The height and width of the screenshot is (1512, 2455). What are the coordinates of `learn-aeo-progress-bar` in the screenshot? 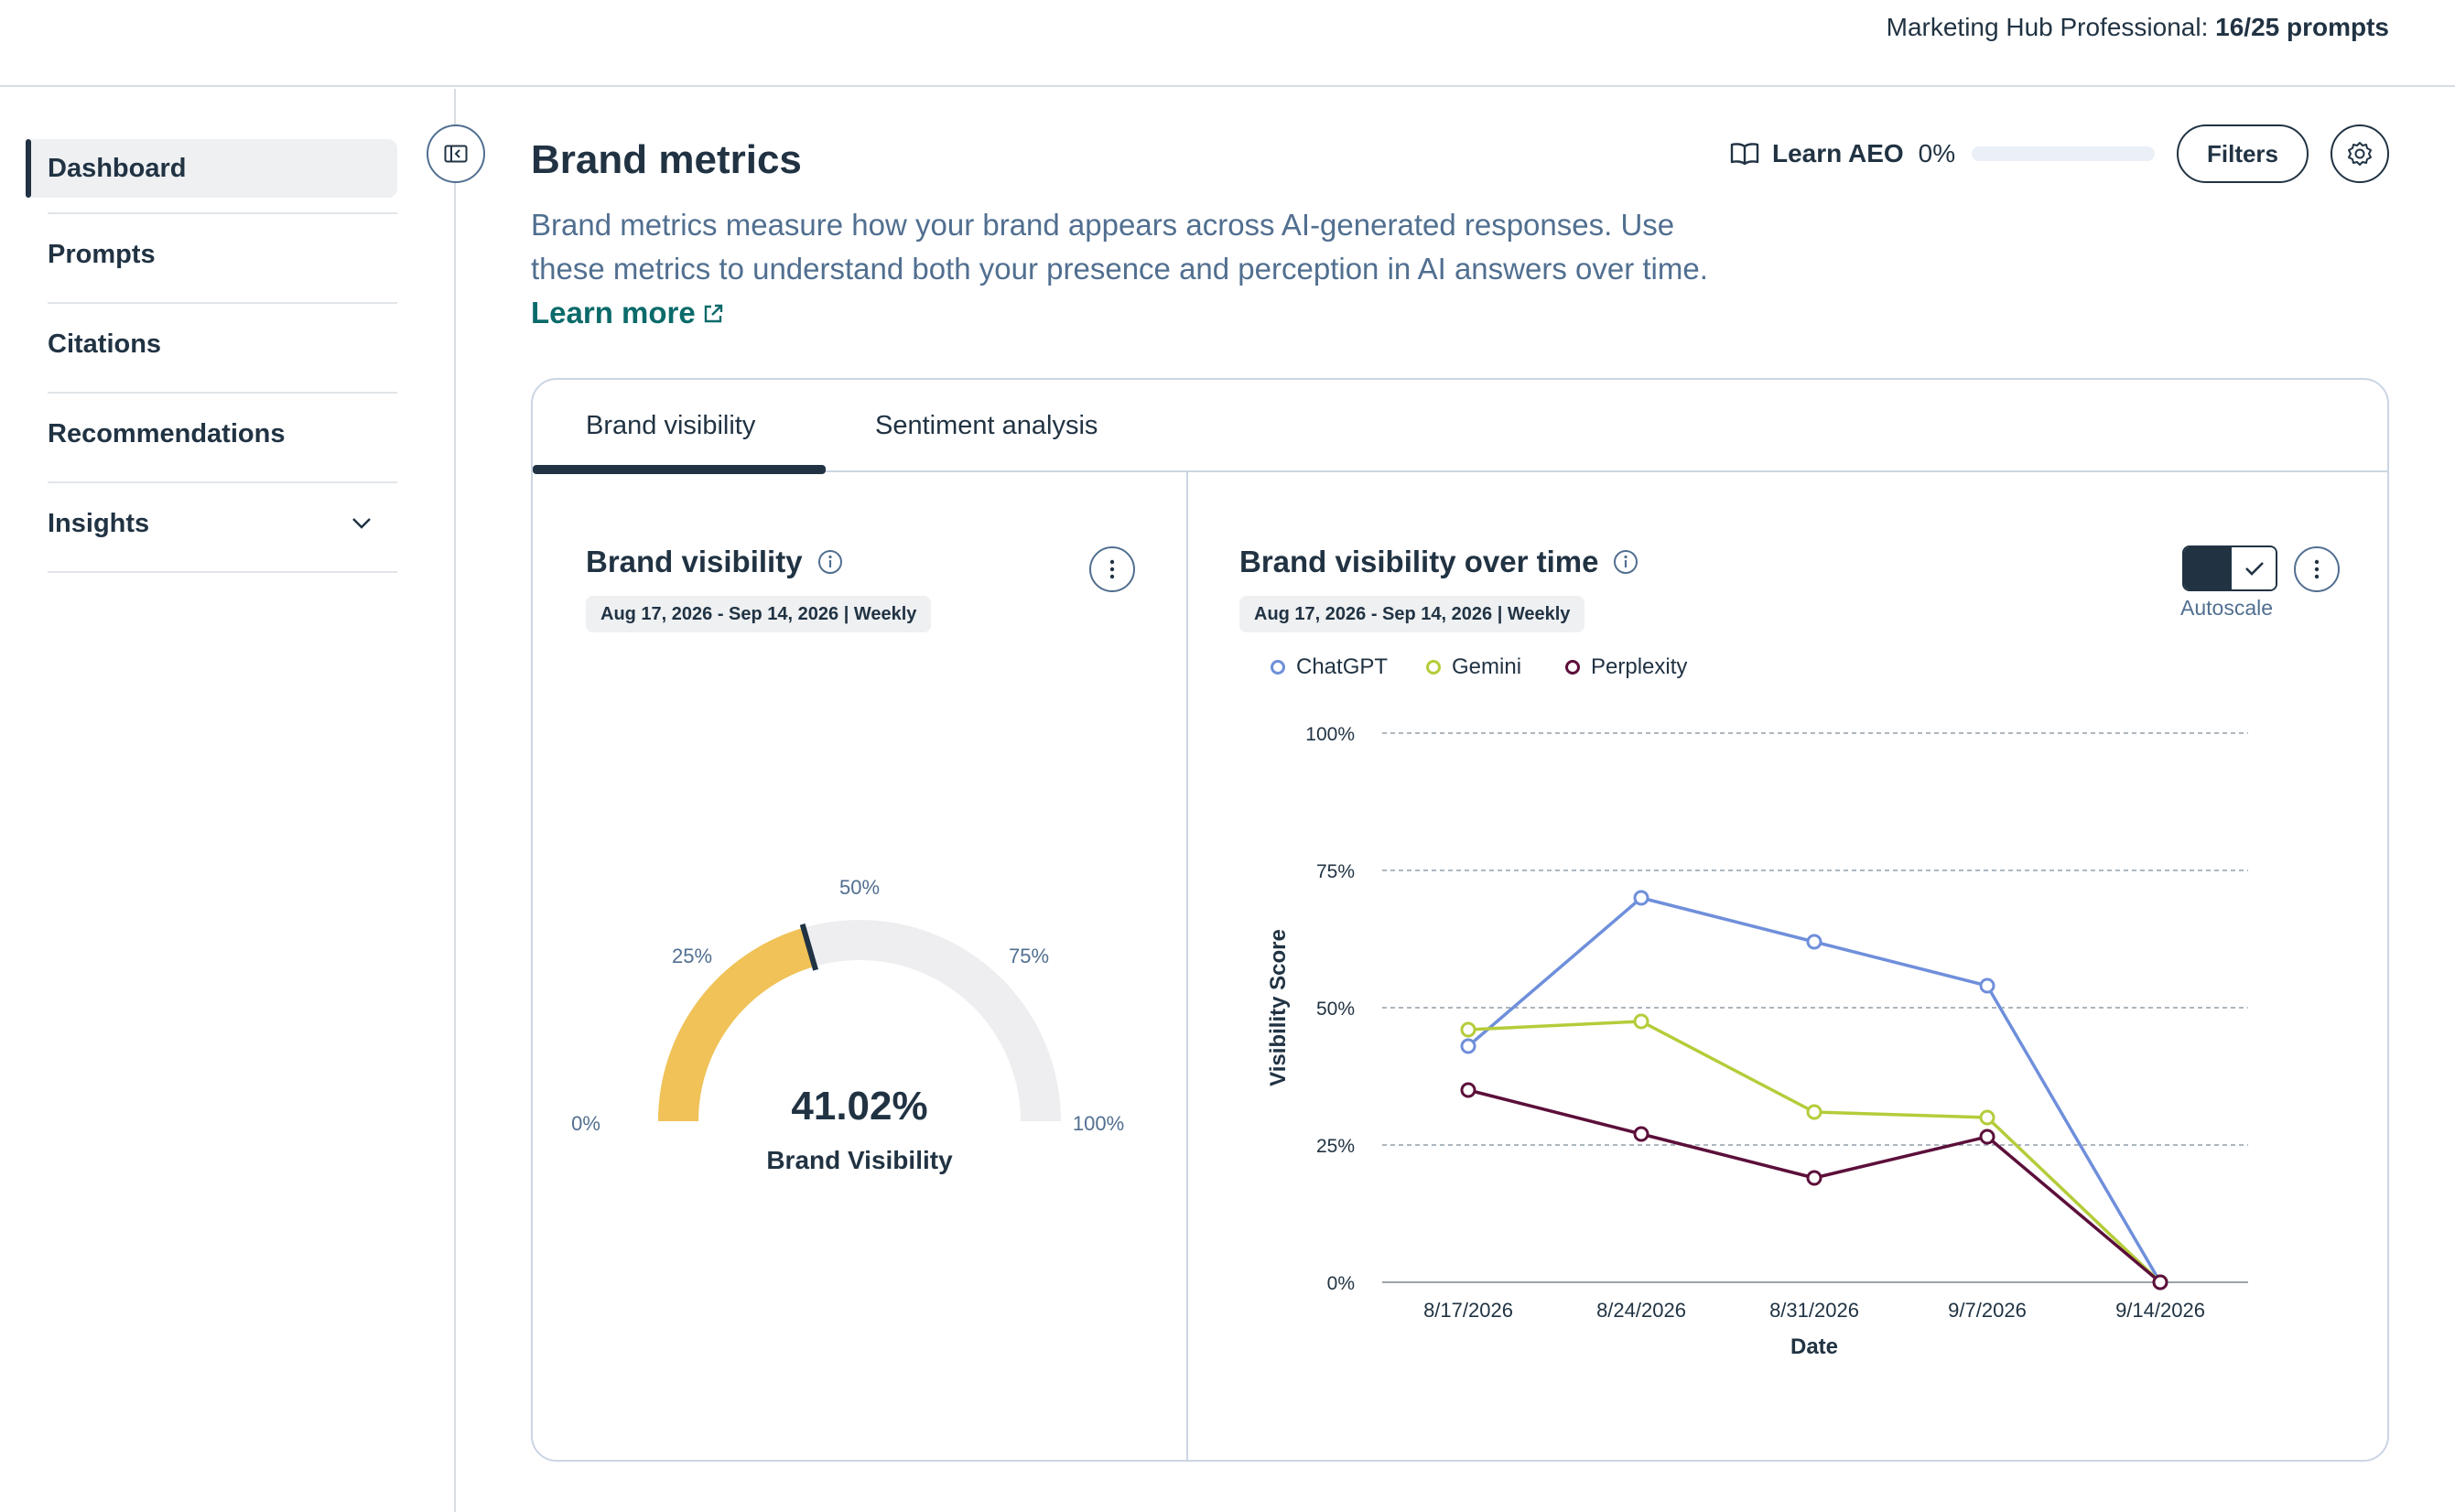 It's located at (2064, 153).